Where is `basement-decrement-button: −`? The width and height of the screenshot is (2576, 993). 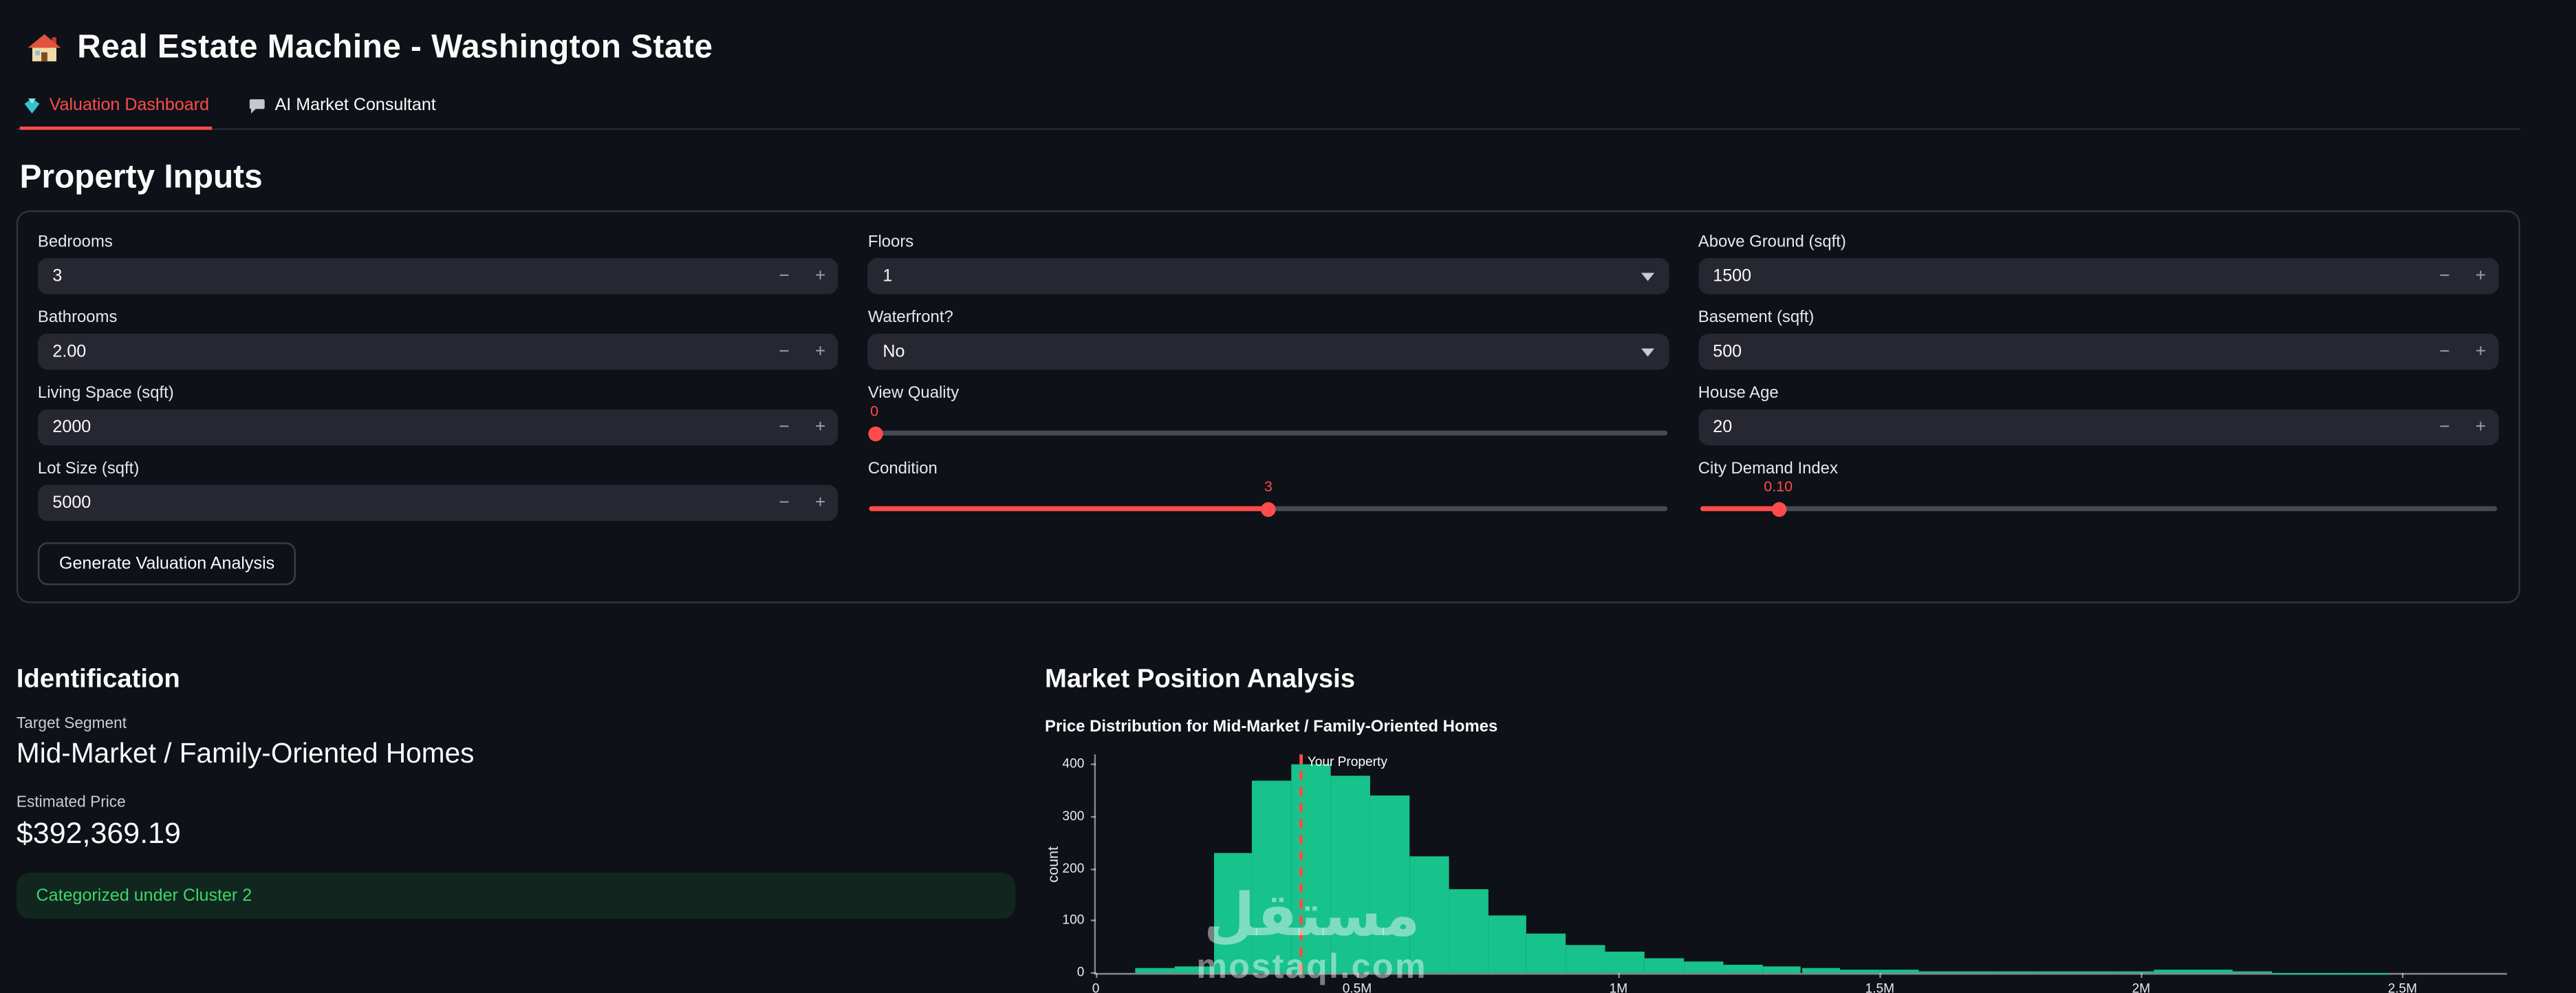
basement-decrement-button: − is located at coordinates (2444, 351).